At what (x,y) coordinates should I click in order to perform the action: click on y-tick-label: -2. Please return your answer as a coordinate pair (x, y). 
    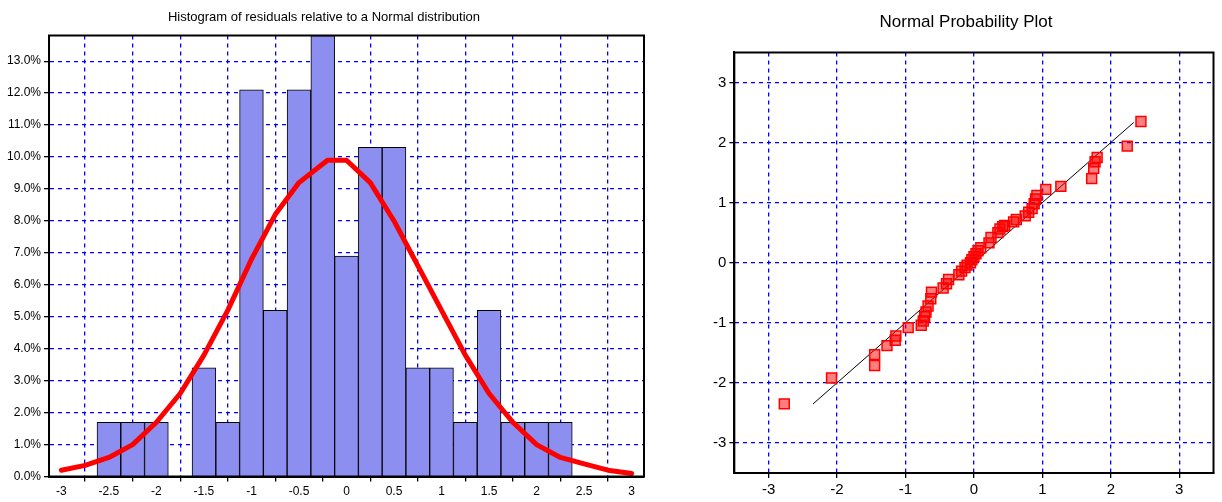
    Looking at the image, I should click on (719, 382).